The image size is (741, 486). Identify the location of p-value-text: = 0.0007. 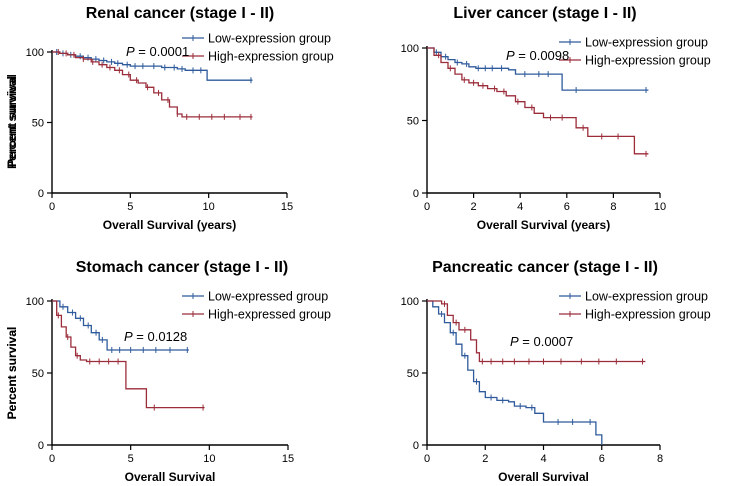
(546, 341).